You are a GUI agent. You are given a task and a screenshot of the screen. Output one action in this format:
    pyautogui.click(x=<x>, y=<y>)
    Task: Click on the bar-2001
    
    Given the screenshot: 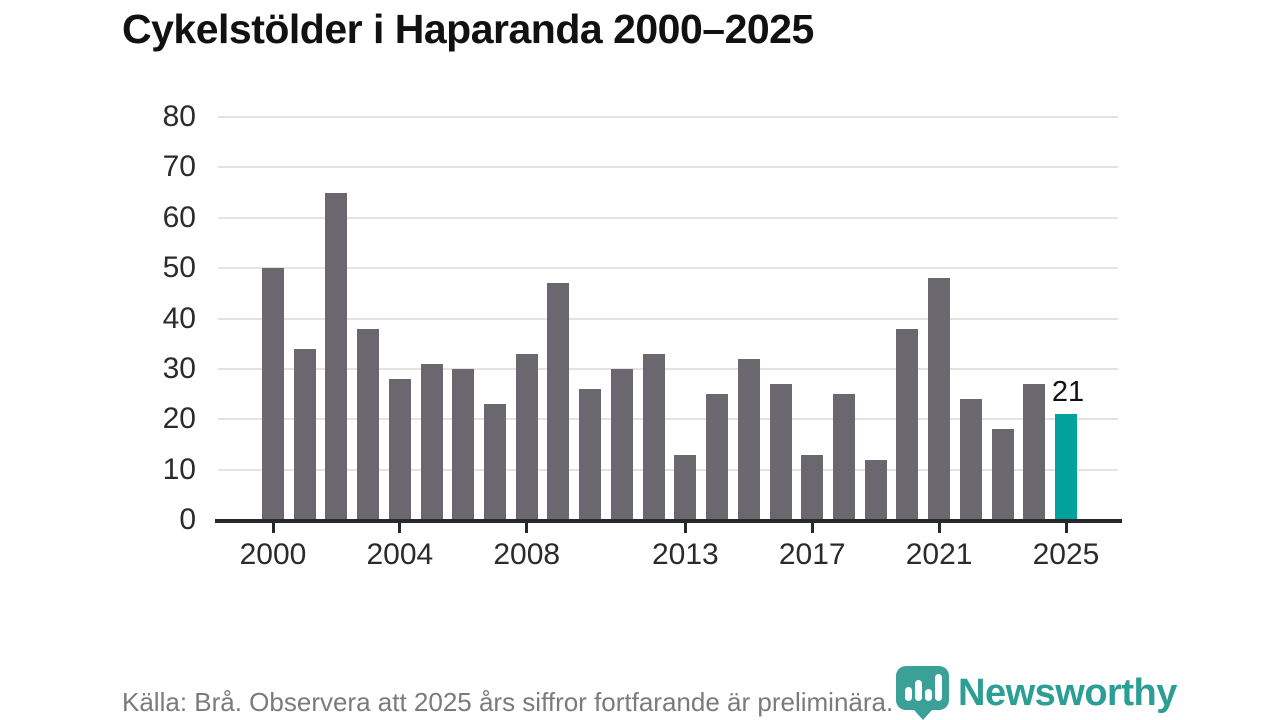 What is the action you would take?
    pyautogui.click(x=304, y=434)
    